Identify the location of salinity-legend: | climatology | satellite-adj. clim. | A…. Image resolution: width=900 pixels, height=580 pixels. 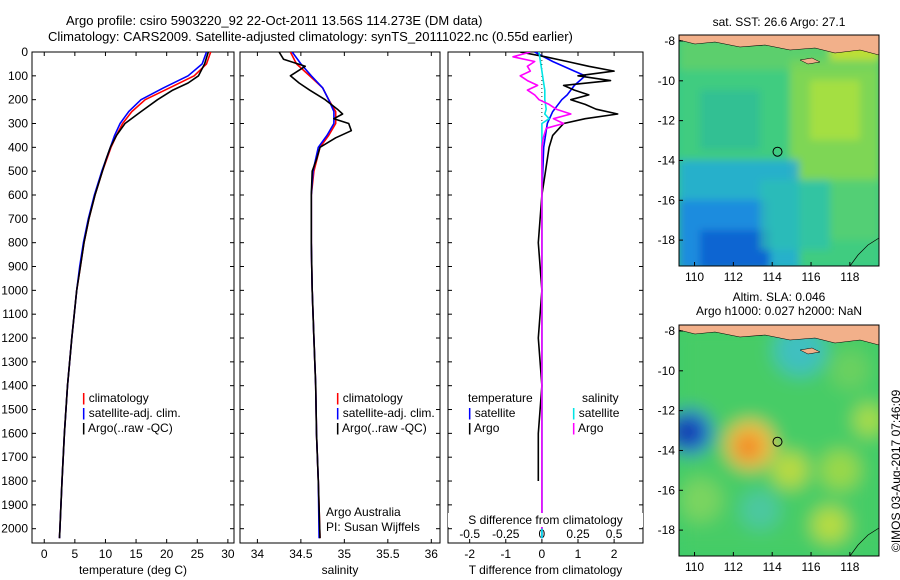
(385, 413).